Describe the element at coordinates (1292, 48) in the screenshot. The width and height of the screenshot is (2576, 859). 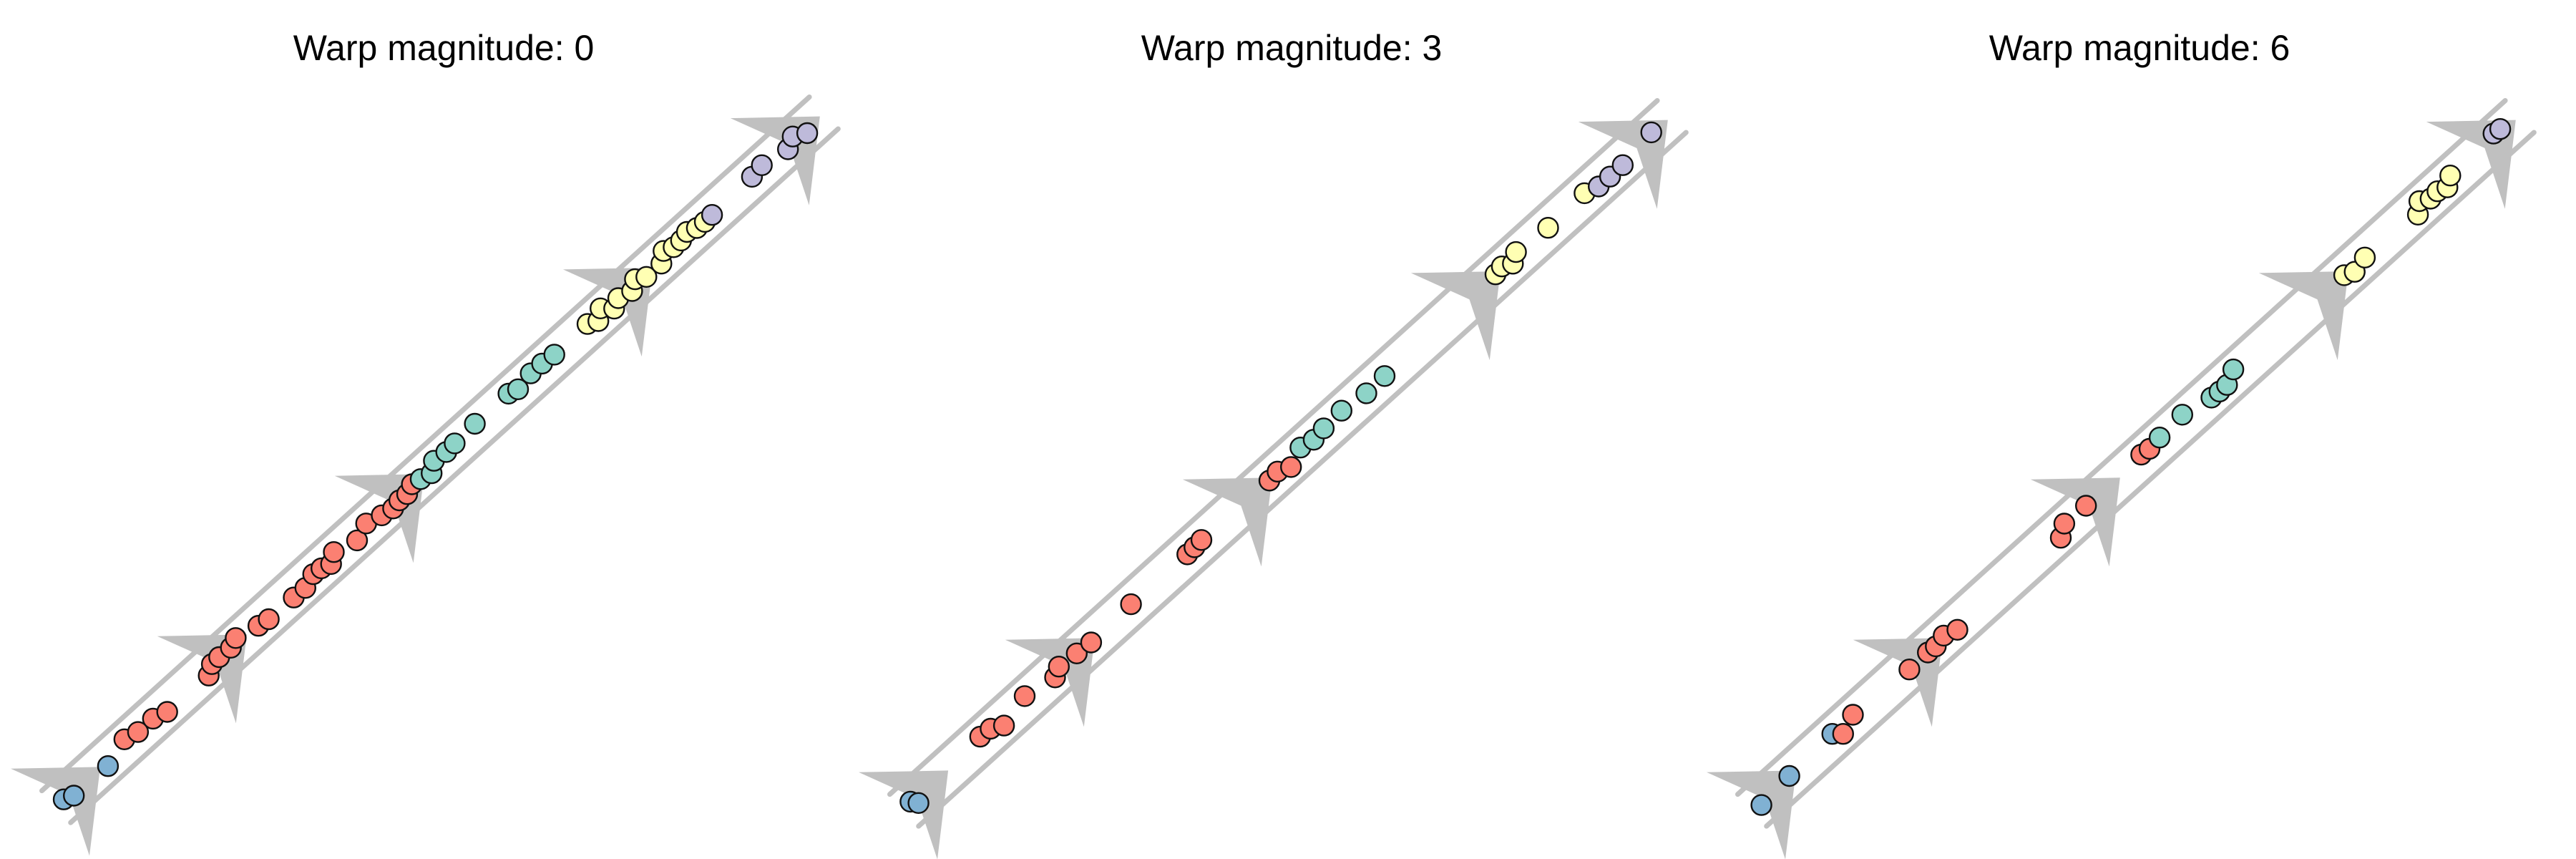
I see `panel-title: Warp magnitude: 3` at that location.